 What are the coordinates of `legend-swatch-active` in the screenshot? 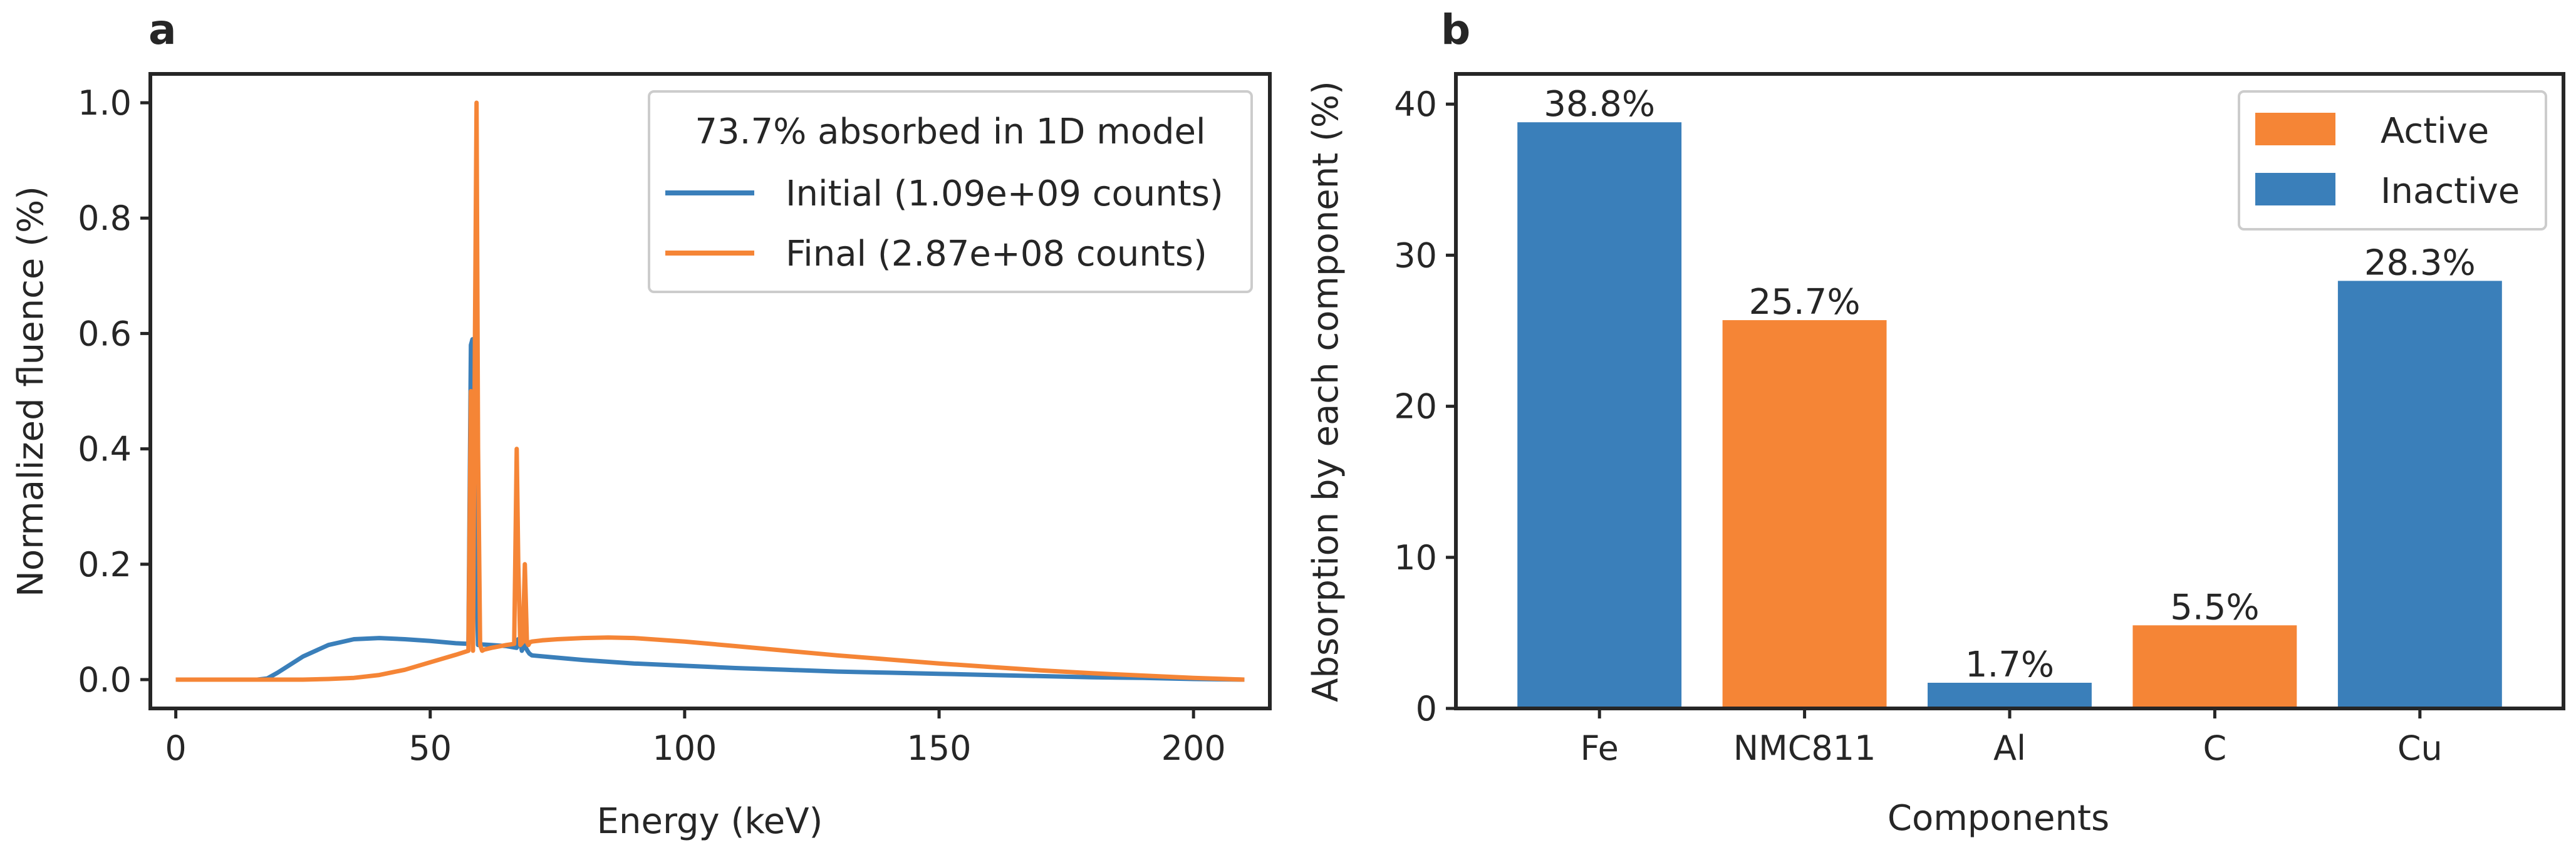 It's located at (2295, 129).